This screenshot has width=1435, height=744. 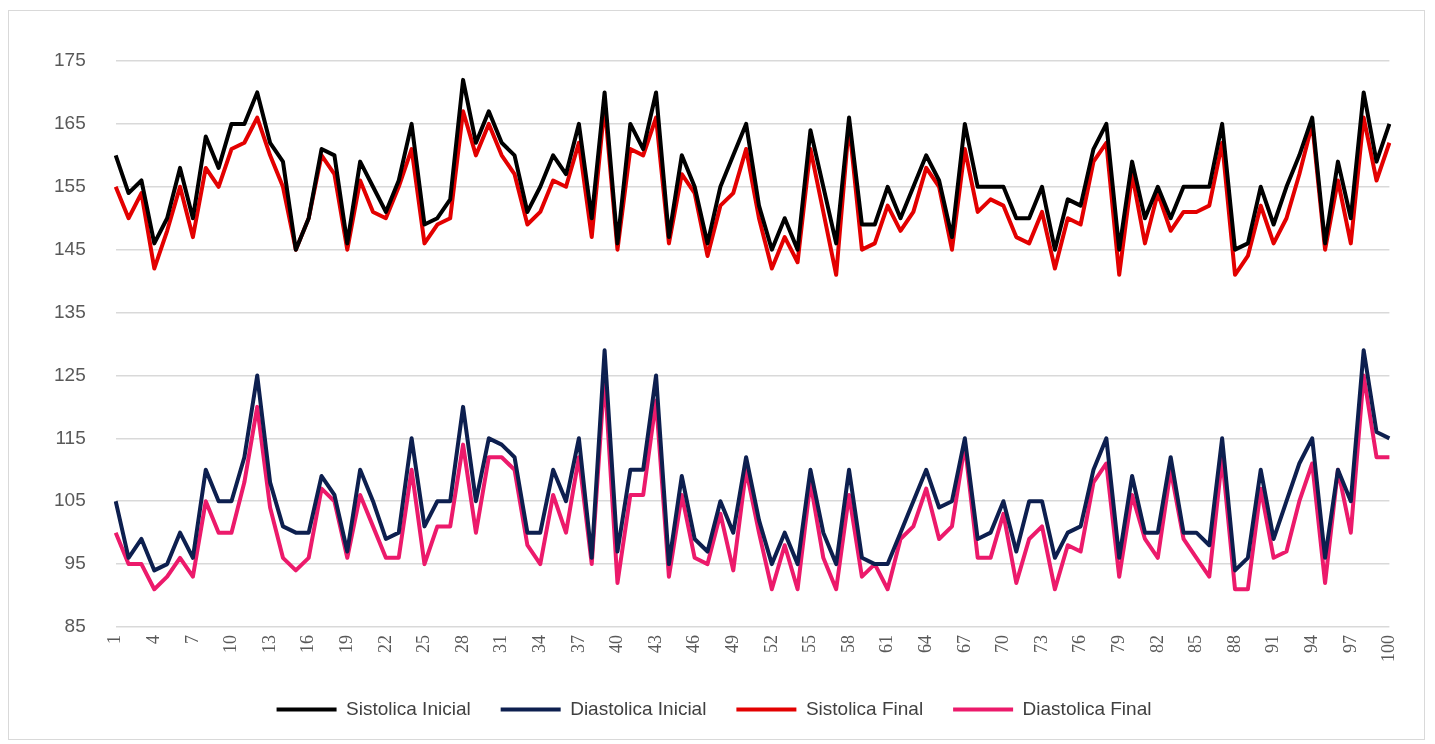 I want to click on x-tick-label: 61, so click(x=886, y=644).